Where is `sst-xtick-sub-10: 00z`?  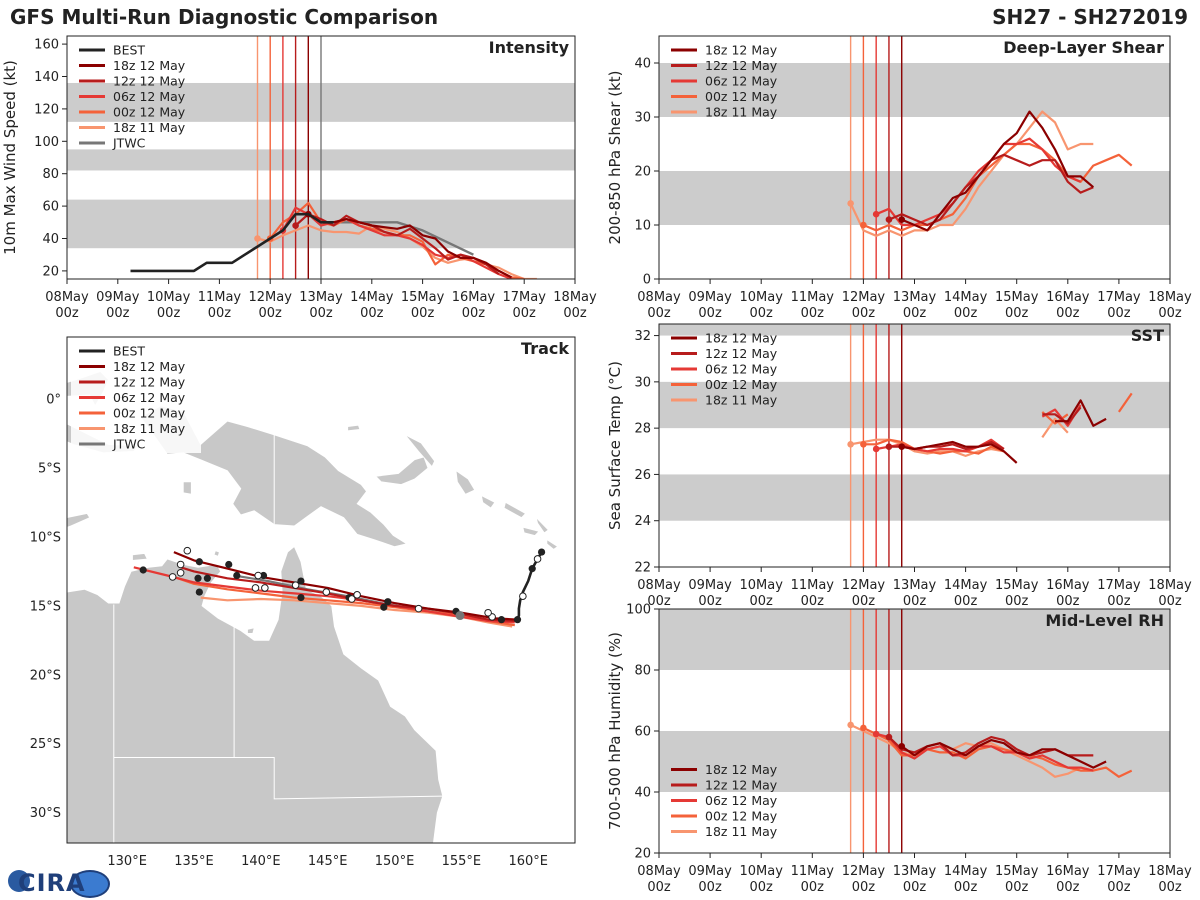 sst-xtick-sub-10: 00z is located at coordinates (1170, 601).